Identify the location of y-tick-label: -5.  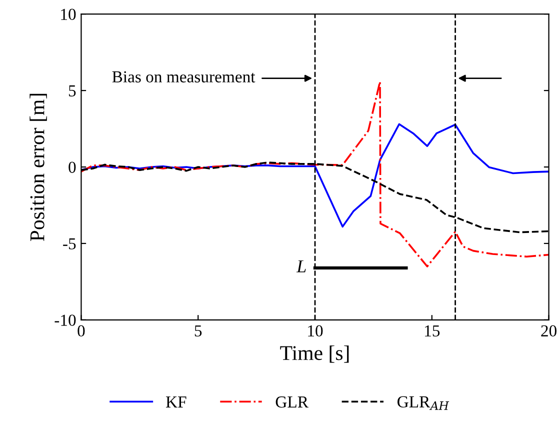
(69, 244).